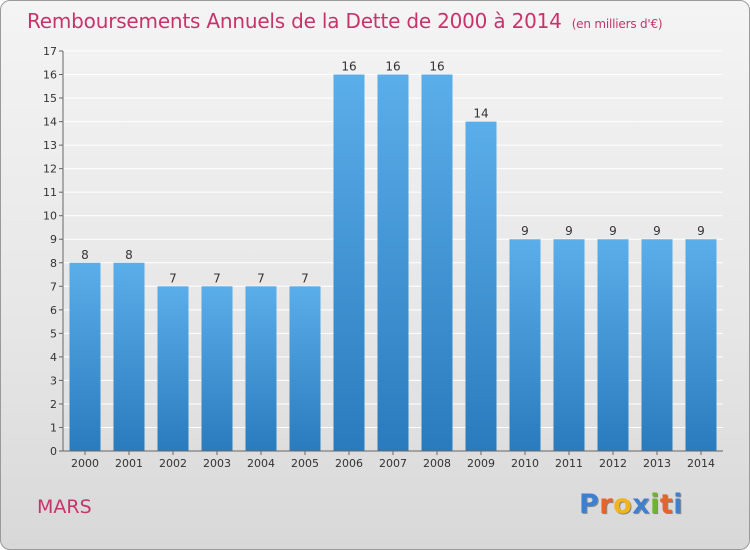  What do you see at coordinates (50, 51) in the screenshot?
I see `y-tick-label: 17` at bounding box center [50, 51].